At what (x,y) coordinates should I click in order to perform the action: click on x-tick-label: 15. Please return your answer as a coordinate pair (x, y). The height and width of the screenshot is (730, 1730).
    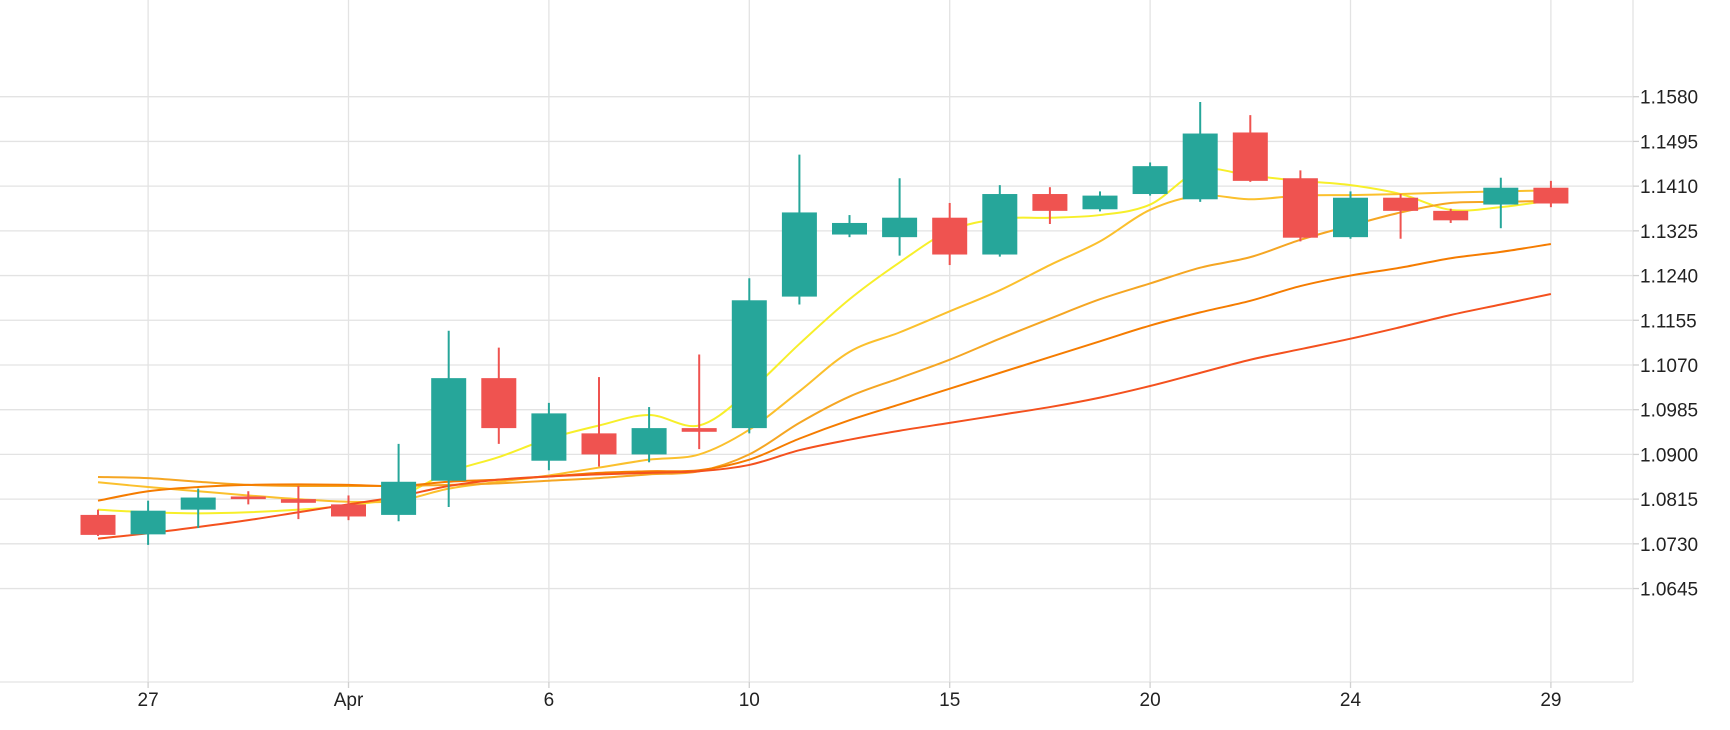
    Looking at the image, I should click on (949, 700).